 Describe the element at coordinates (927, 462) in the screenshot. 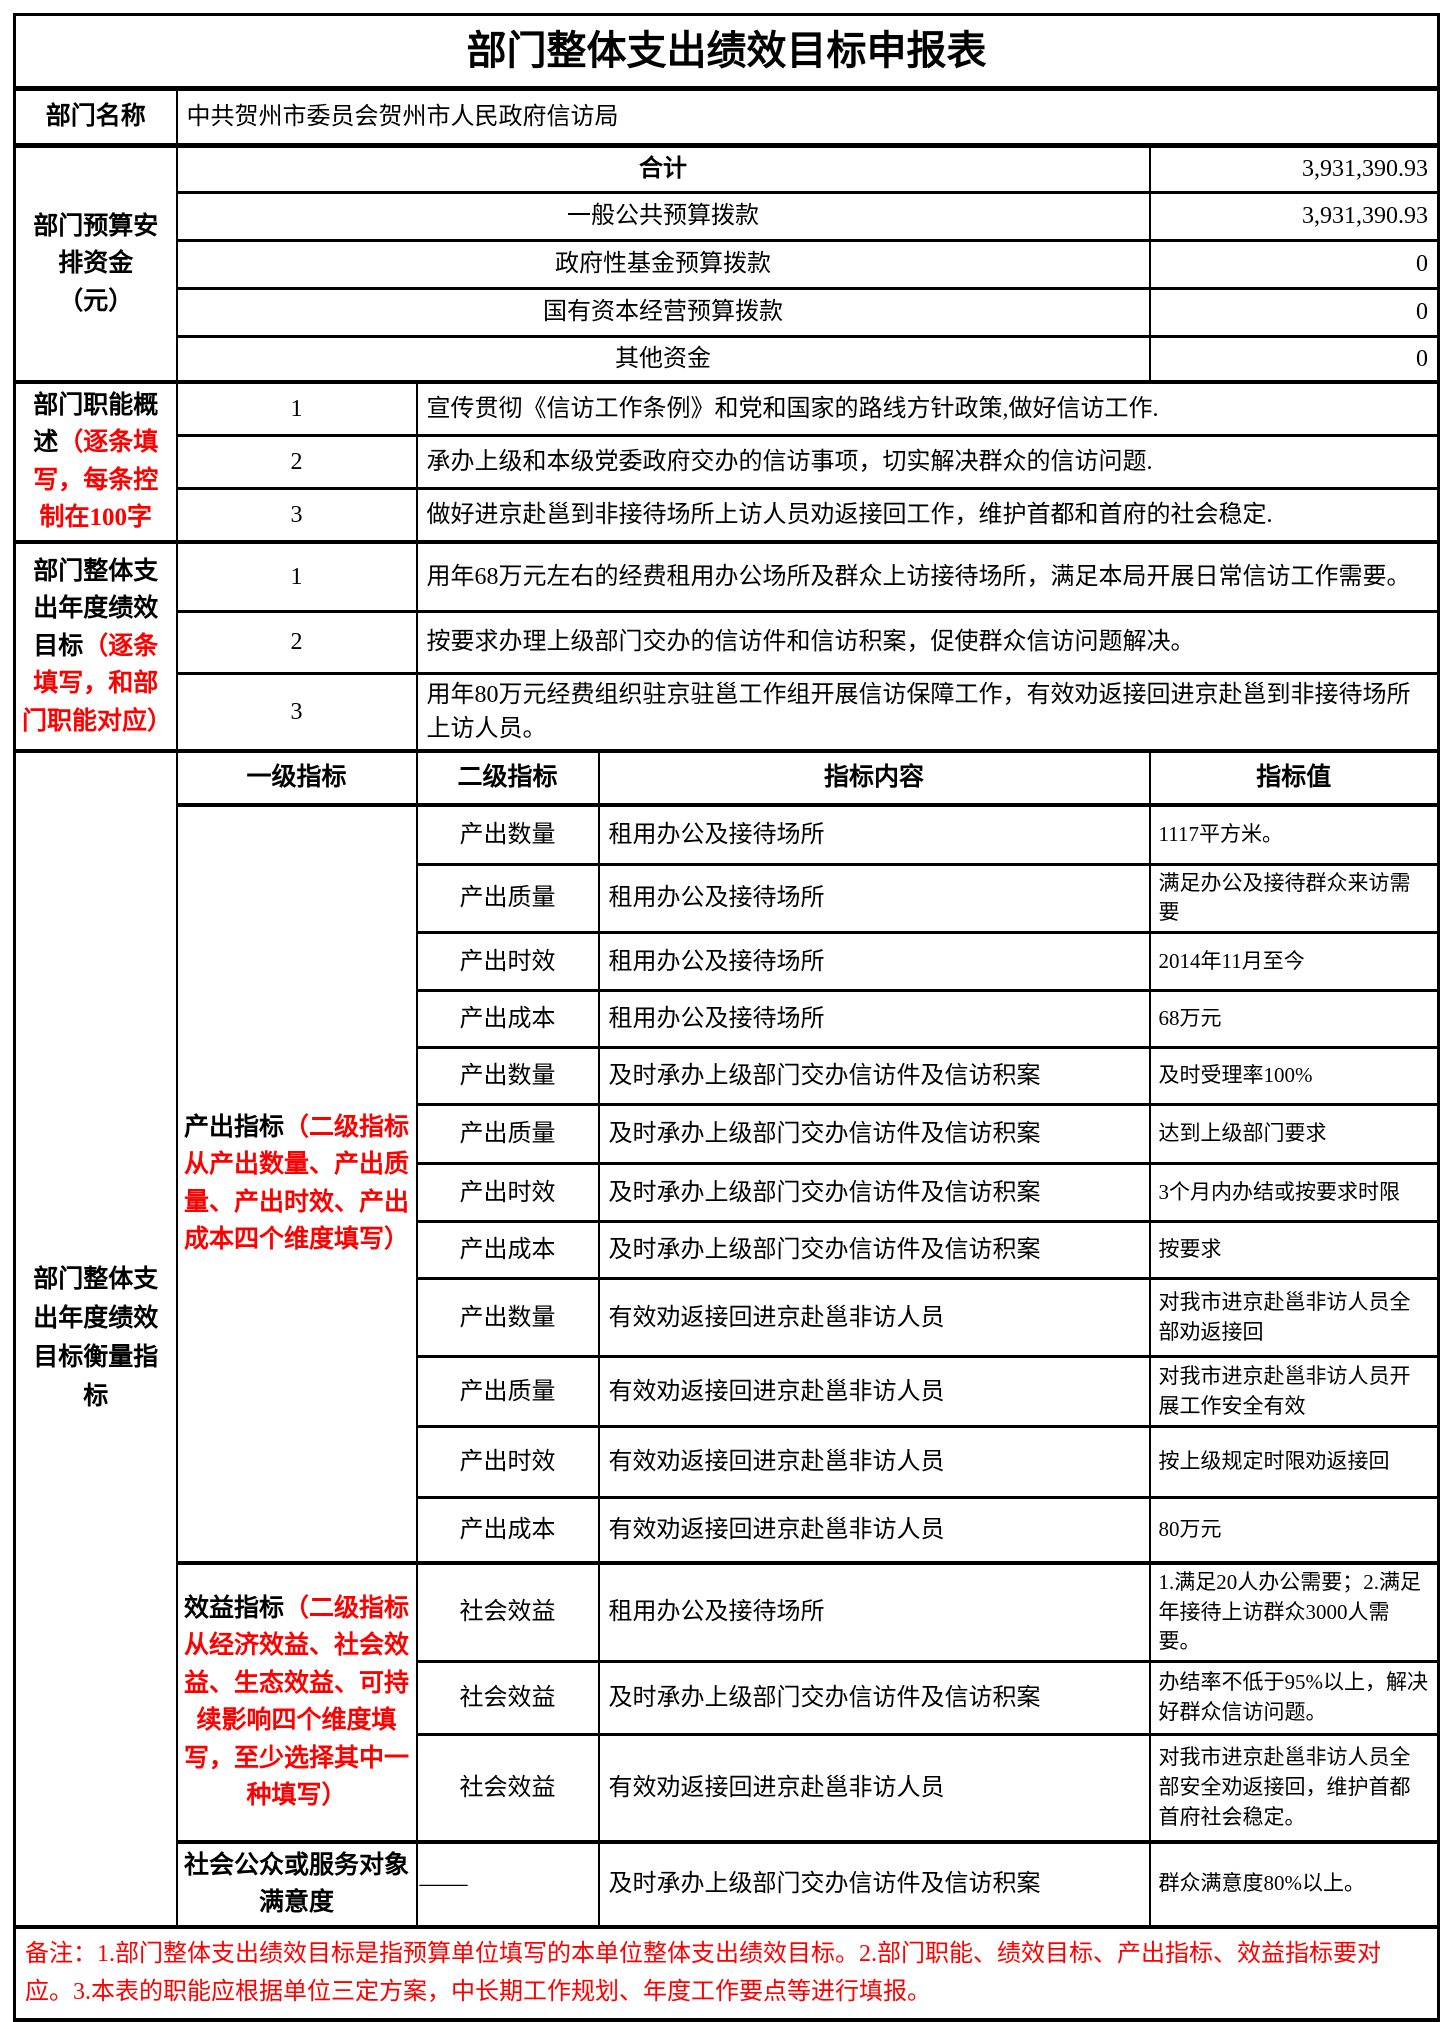

I see `function-text: 承办上级和本级党委政府交办的信访事项，切实解决群众的信访问题.` at that location.